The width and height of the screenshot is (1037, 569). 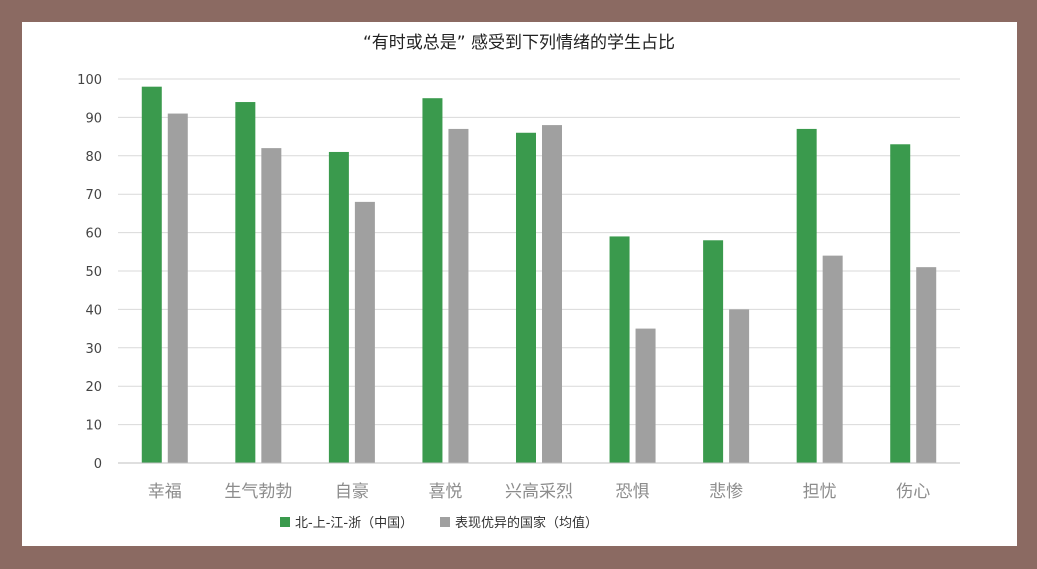 I want to click on y-axis-ticks: 0 10 20 30 40 50 60 70 80 90 100, so click(x=89, y=272).